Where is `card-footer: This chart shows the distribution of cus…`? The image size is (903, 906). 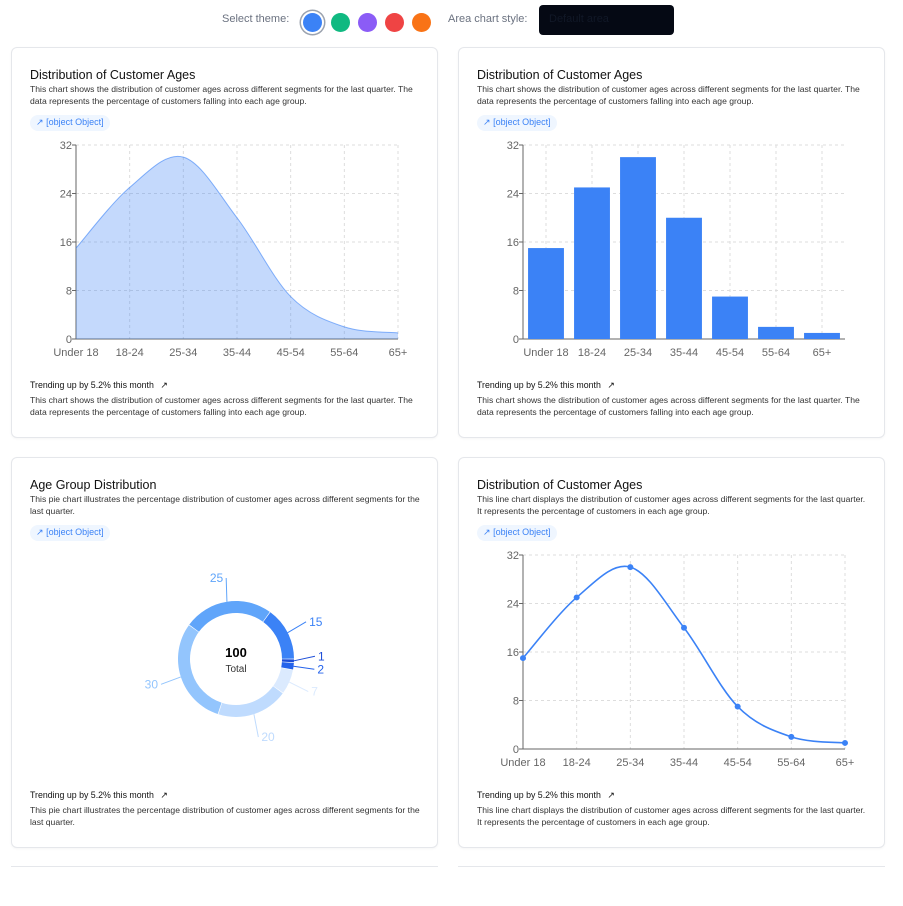 card-footer: This chart shows the distribution of cus… is located at coordinates (221, 406).